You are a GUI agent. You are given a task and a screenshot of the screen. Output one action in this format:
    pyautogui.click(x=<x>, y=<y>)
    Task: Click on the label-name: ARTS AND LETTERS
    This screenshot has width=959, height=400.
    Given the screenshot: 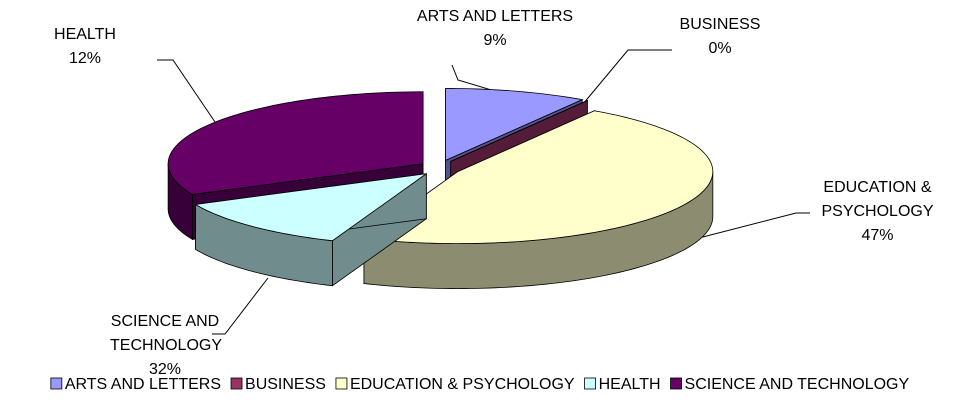 What is the action you would take?
    pyautogui.click(x=495, y=16)
    